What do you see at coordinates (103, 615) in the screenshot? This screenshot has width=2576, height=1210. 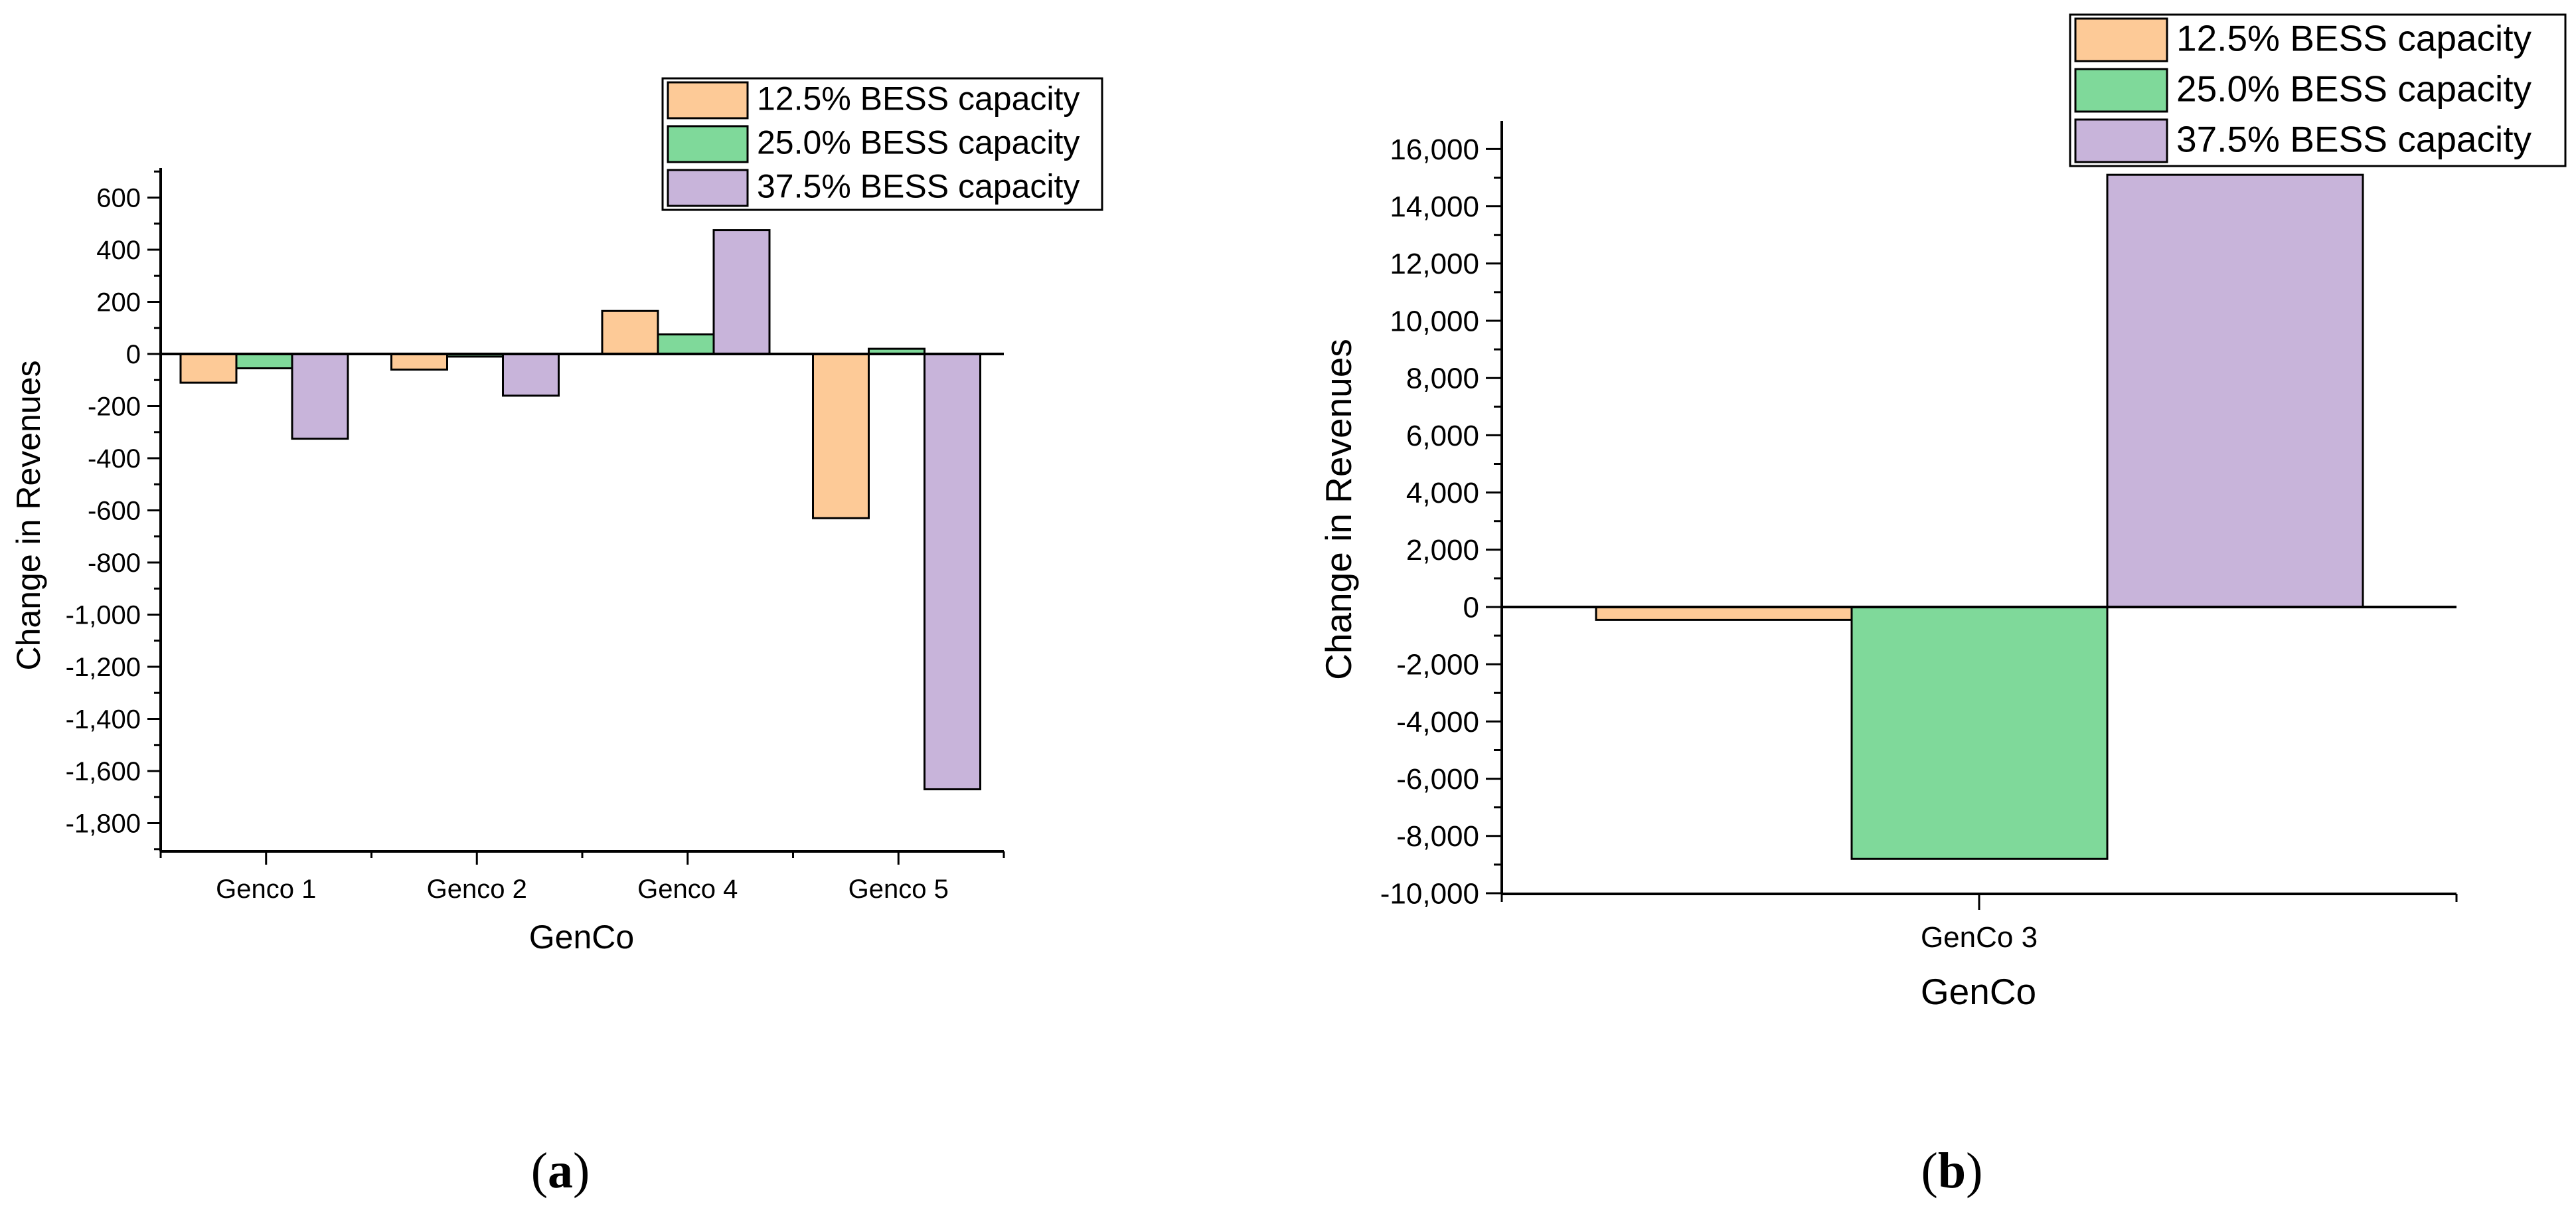 I see `panel-a-ytick-label: -1,000` at bounding box center [103, 615].